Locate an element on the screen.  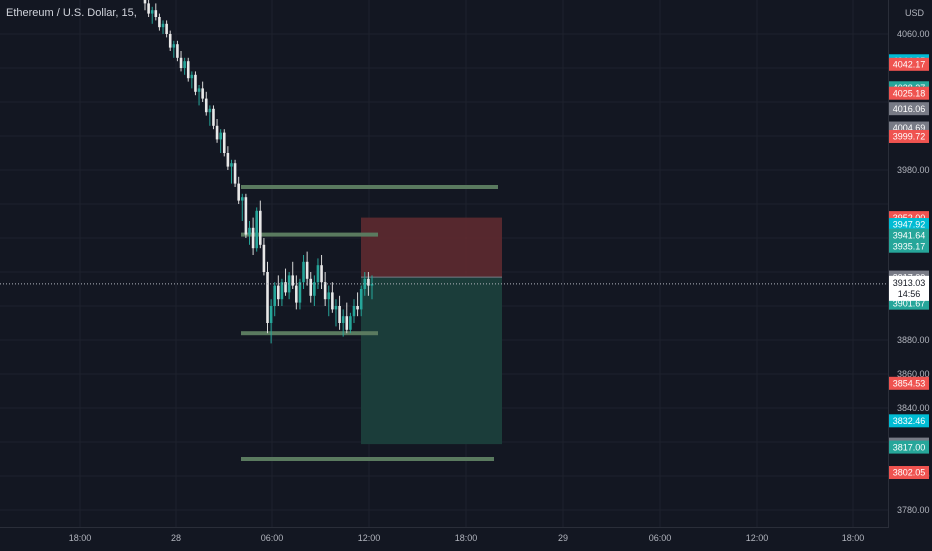
time-axis is located at coordinates (444, 539).